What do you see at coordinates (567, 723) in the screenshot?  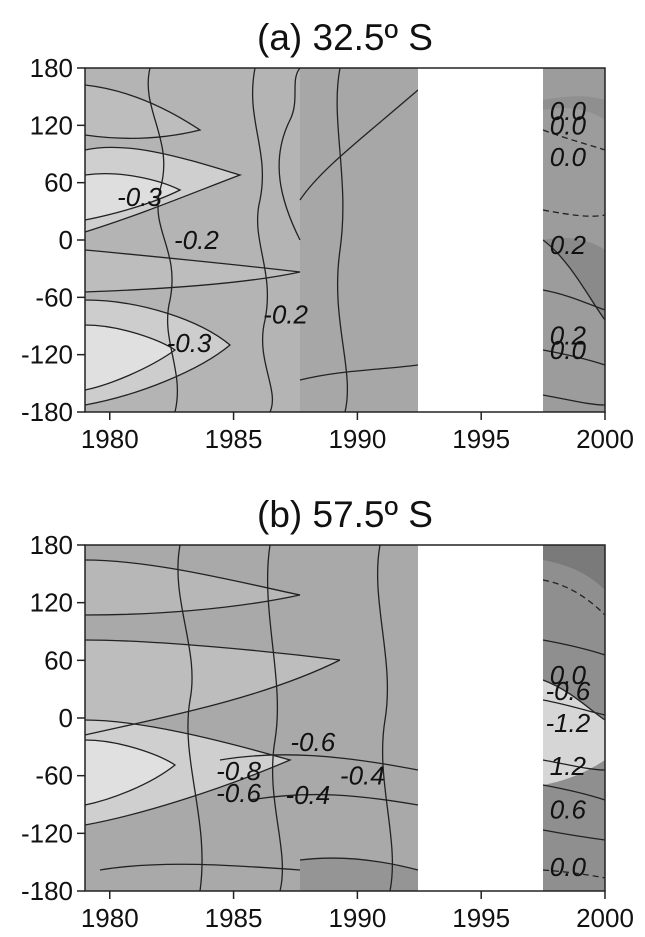 I see `contour-label: -1.2` at bounding box center [567, 723].